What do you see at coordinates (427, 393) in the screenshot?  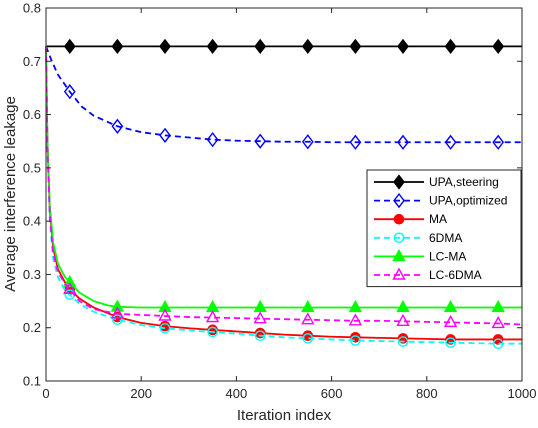 I see `x-tick-label: 800` at bounding box center [427, 393].